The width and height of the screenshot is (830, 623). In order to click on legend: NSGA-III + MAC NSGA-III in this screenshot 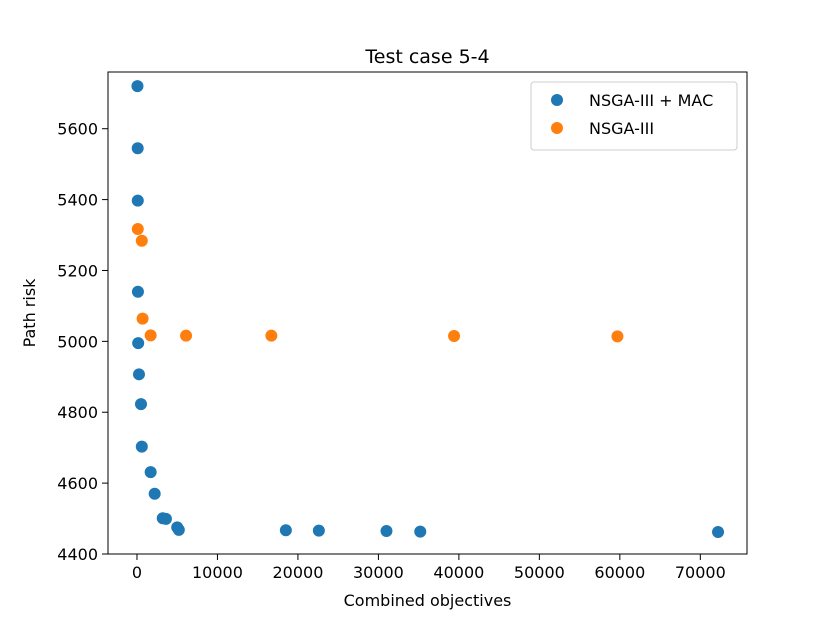, I will do `click(634, 116)`.